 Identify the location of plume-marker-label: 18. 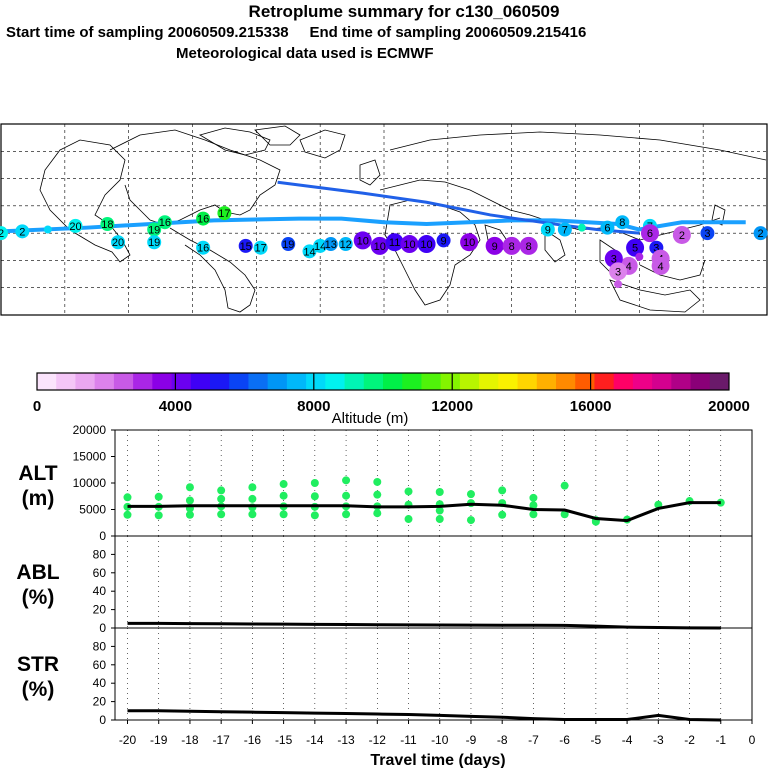
(107, 225).